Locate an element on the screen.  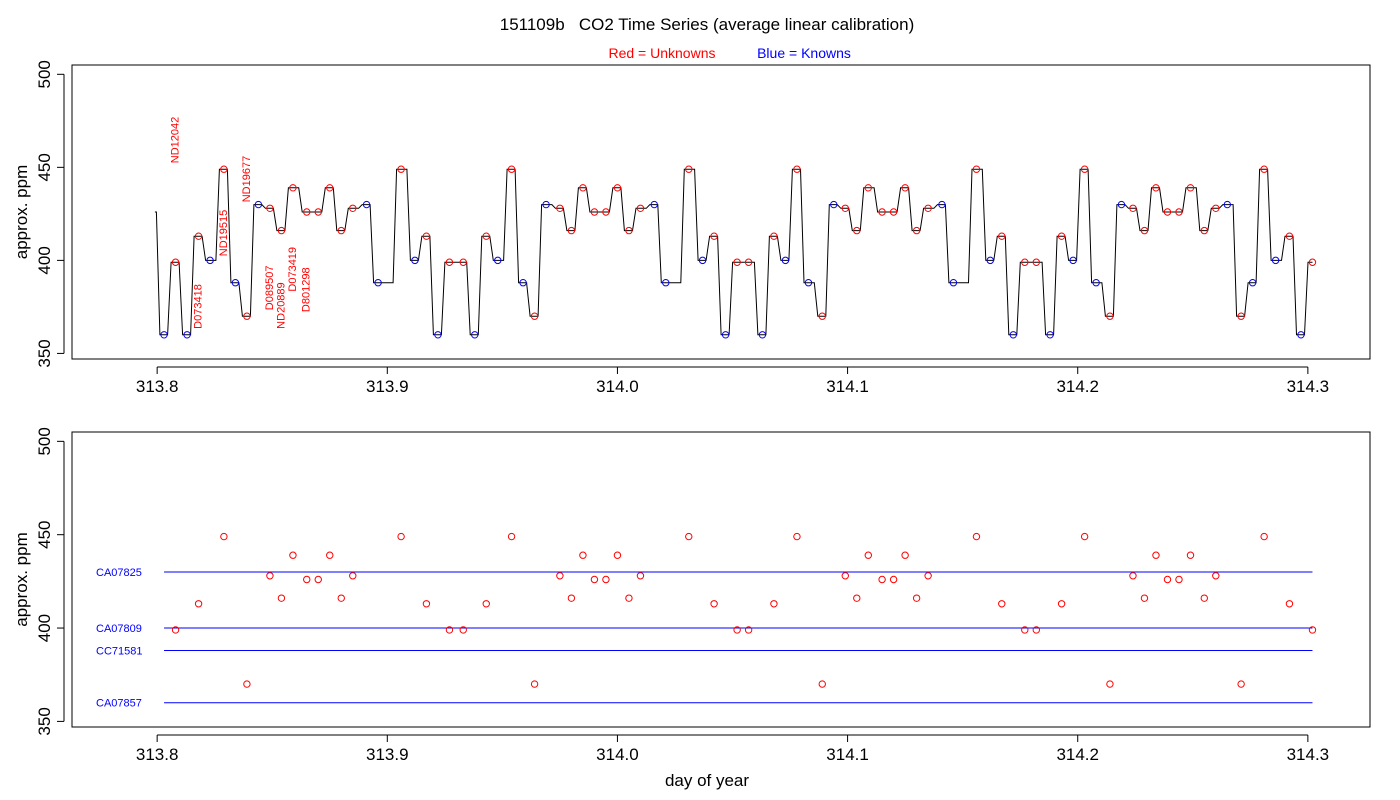
y-axis-label: approx. ppm is located at coordinates (21, 212).